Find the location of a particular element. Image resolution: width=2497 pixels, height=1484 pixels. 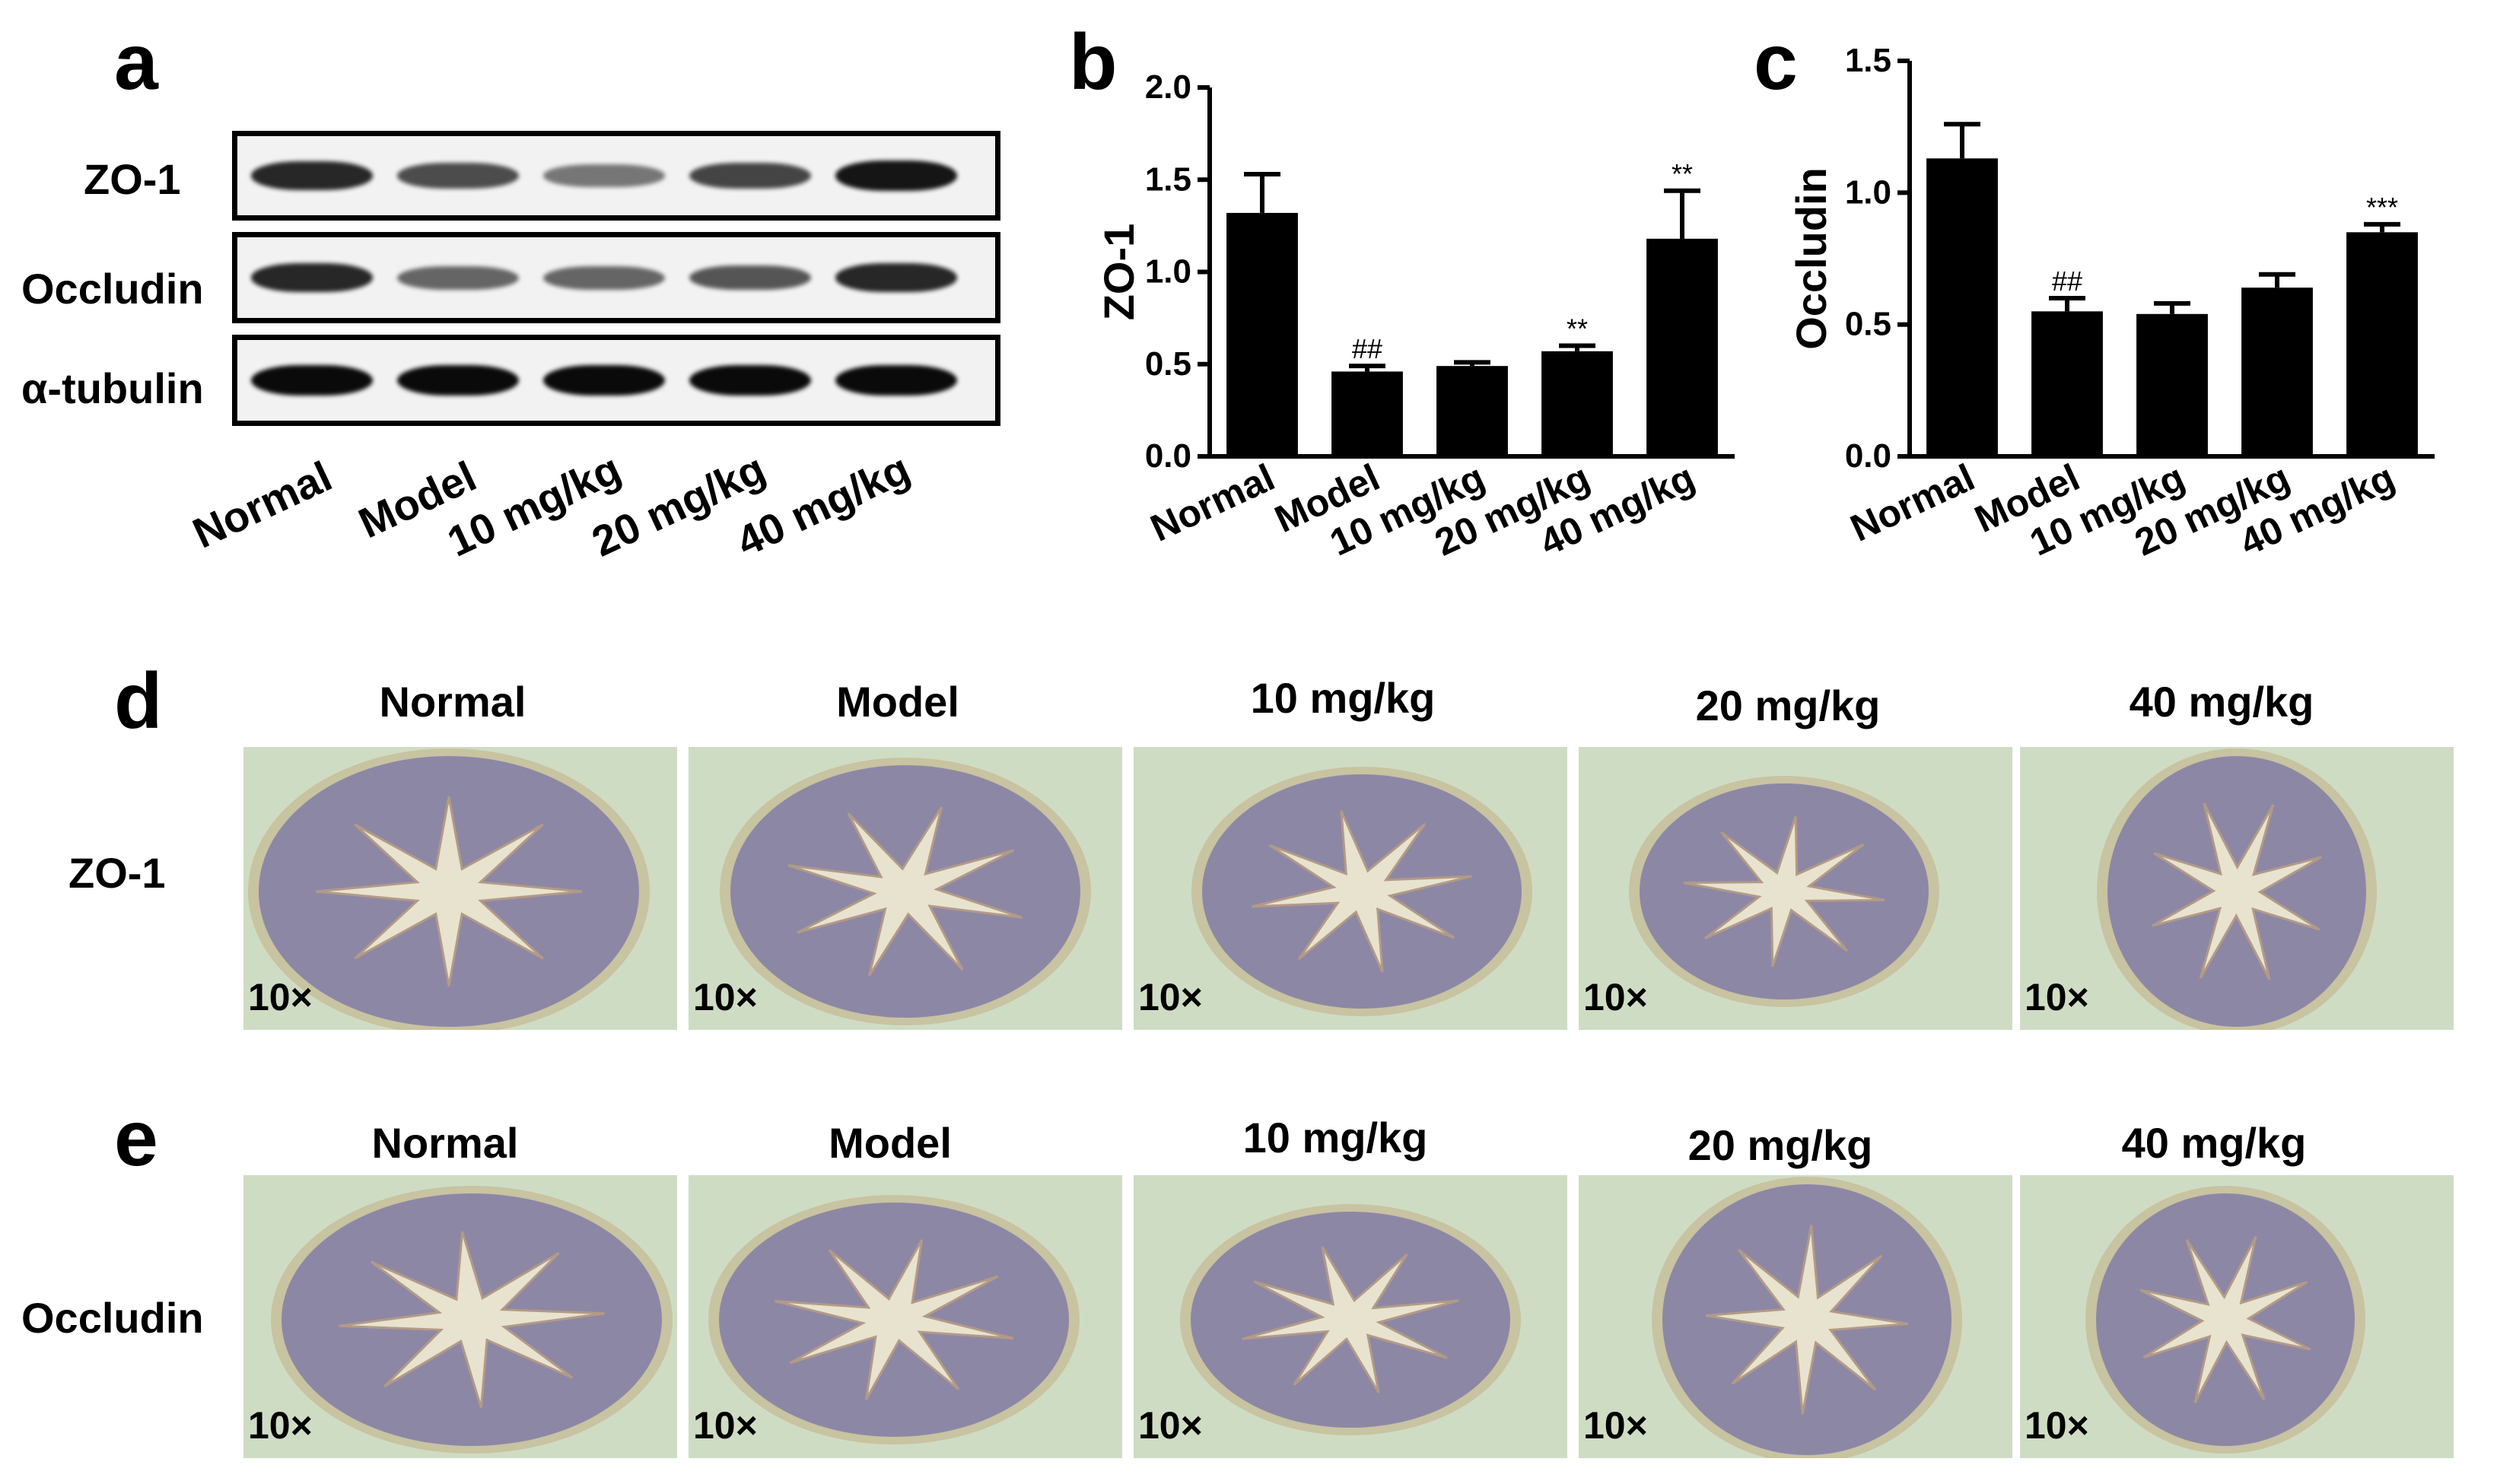

y-tick-label: 2.0 is located at coordinates (1168, 87).